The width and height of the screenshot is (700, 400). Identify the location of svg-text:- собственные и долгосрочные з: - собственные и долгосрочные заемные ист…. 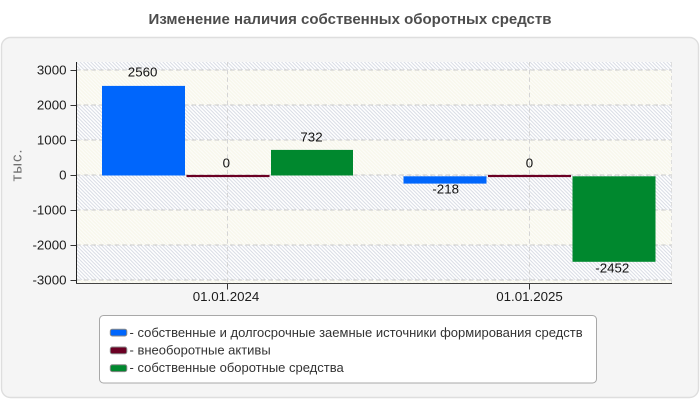
(356, 332).